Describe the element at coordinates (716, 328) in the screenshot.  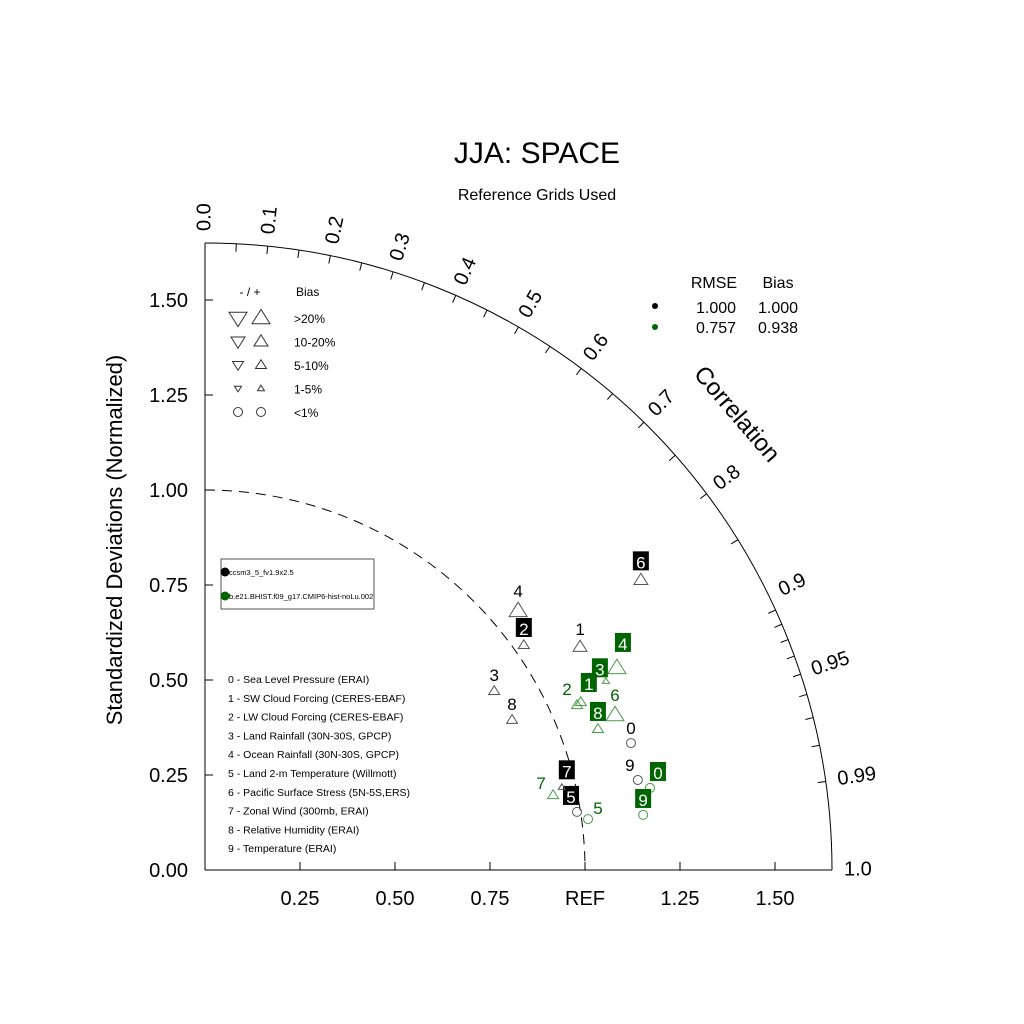
I see `stats-rmse-case-2: 0.757` at that location.